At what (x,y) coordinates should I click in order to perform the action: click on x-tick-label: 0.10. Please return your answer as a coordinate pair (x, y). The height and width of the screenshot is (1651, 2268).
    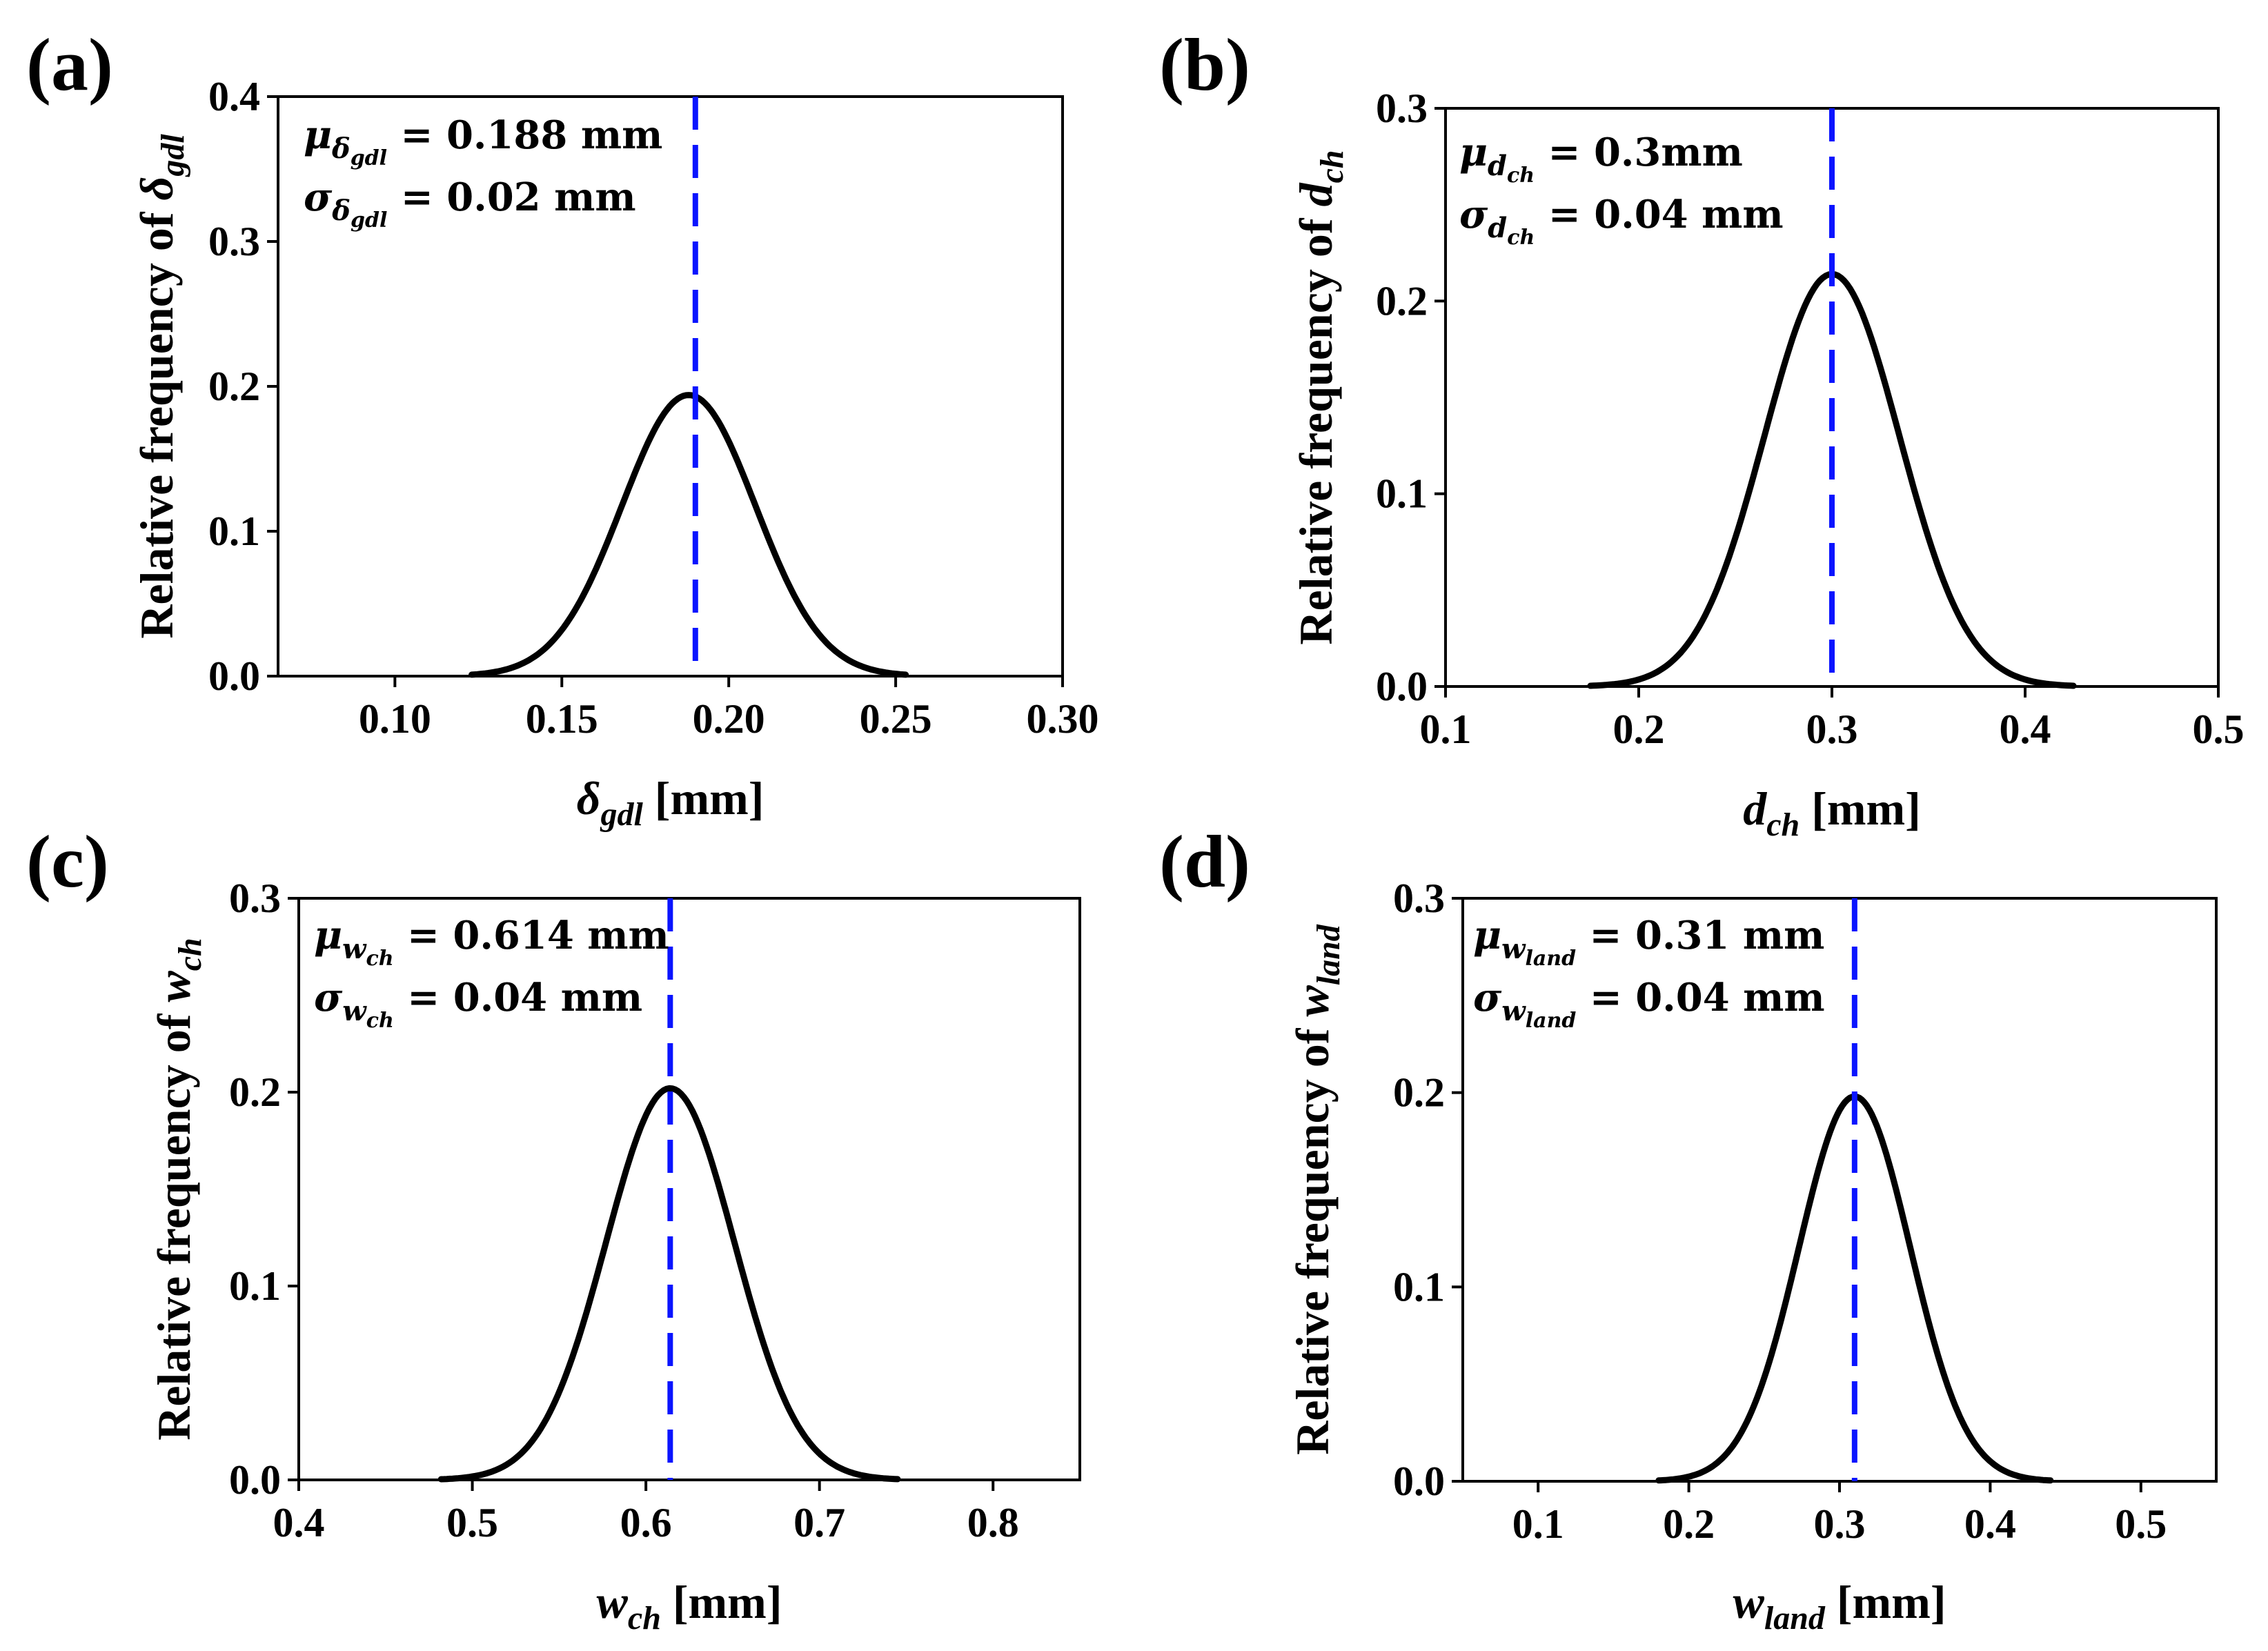
    Looking at the image, I should click on (395, 719).